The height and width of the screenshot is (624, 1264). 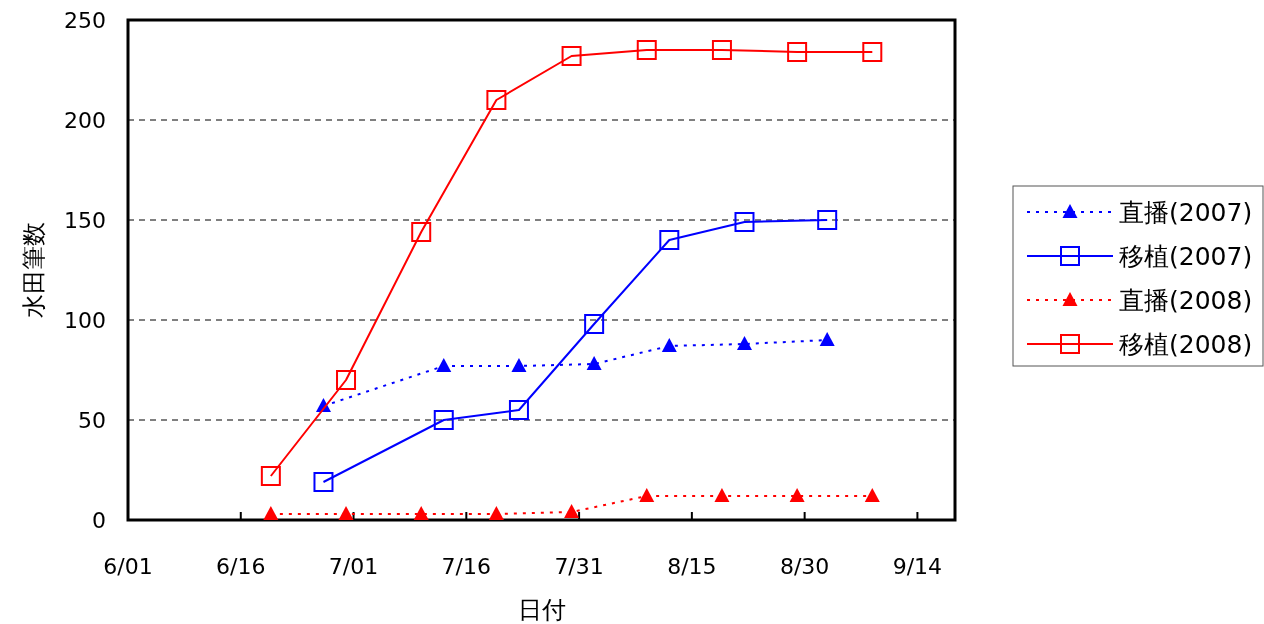 What do you see at coordinates (466, 566) in the screenshot?
I see `x-tick-label: 7/16` at bounding box center [466, 566].